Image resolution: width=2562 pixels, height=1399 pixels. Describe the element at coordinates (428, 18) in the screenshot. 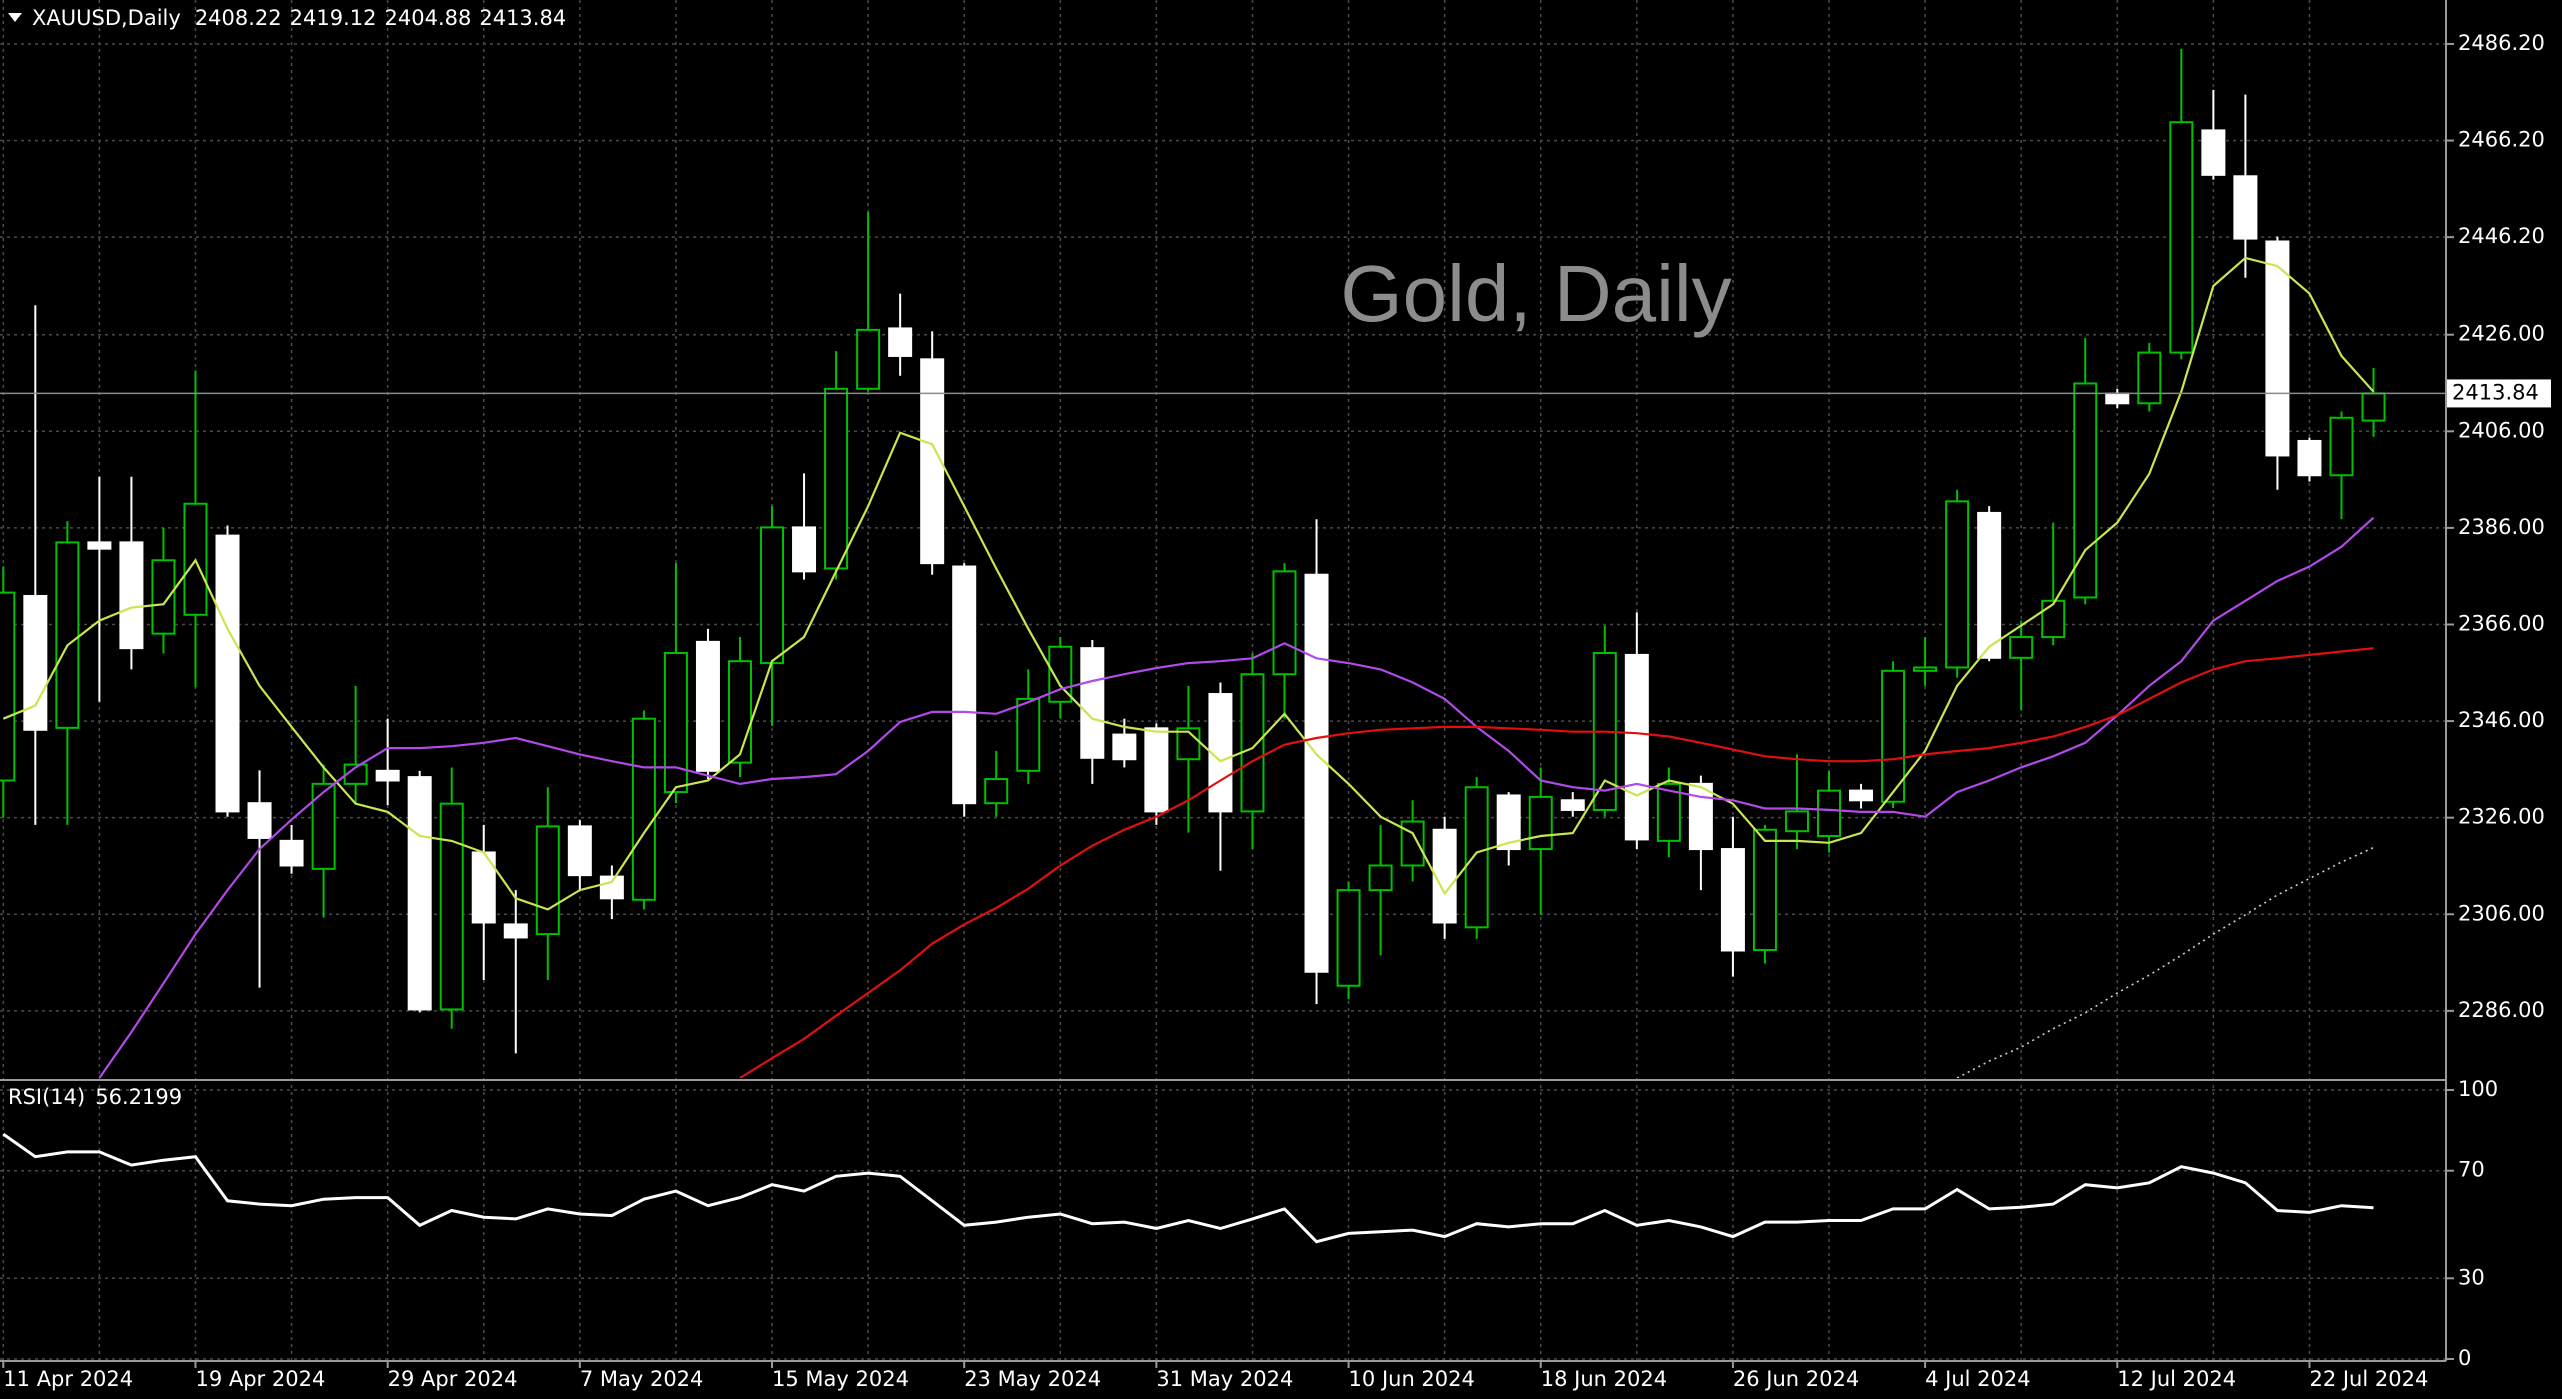

I see `low-value: 2404.88` at that location.